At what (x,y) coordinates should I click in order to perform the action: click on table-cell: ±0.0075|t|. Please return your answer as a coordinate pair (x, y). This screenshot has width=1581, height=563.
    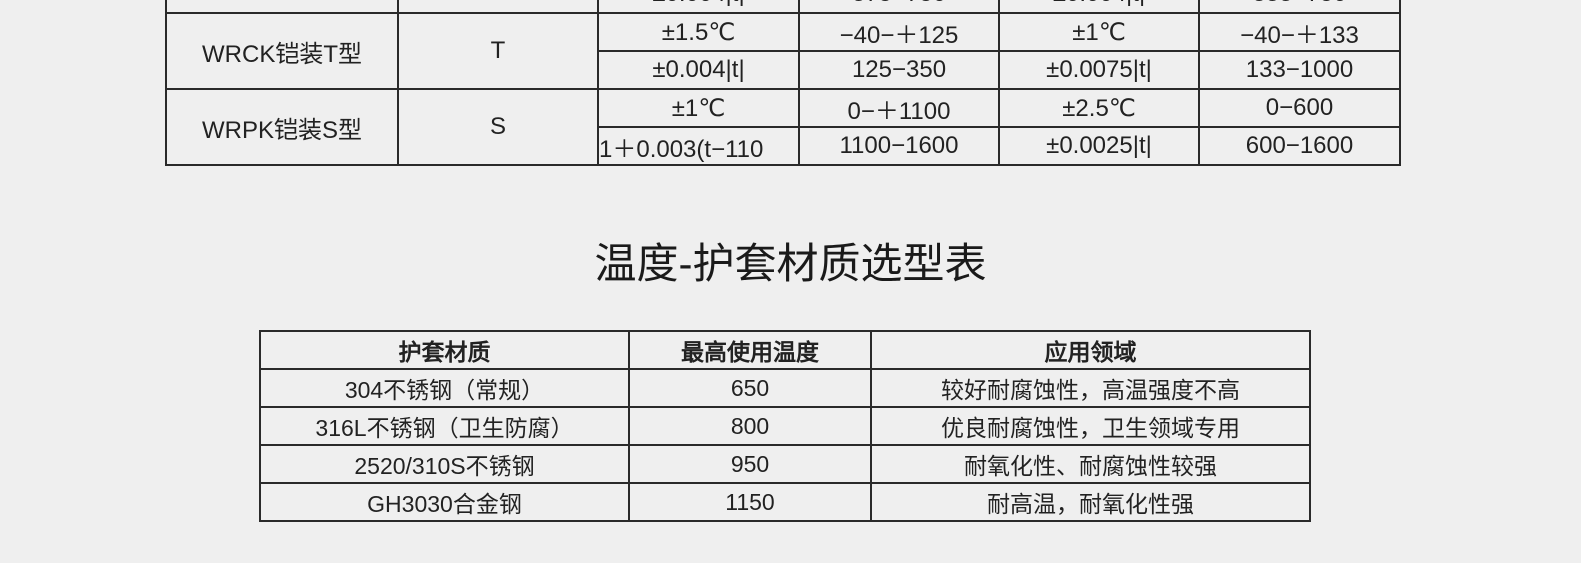
    Looking at the image, I should click on (1099, 70).